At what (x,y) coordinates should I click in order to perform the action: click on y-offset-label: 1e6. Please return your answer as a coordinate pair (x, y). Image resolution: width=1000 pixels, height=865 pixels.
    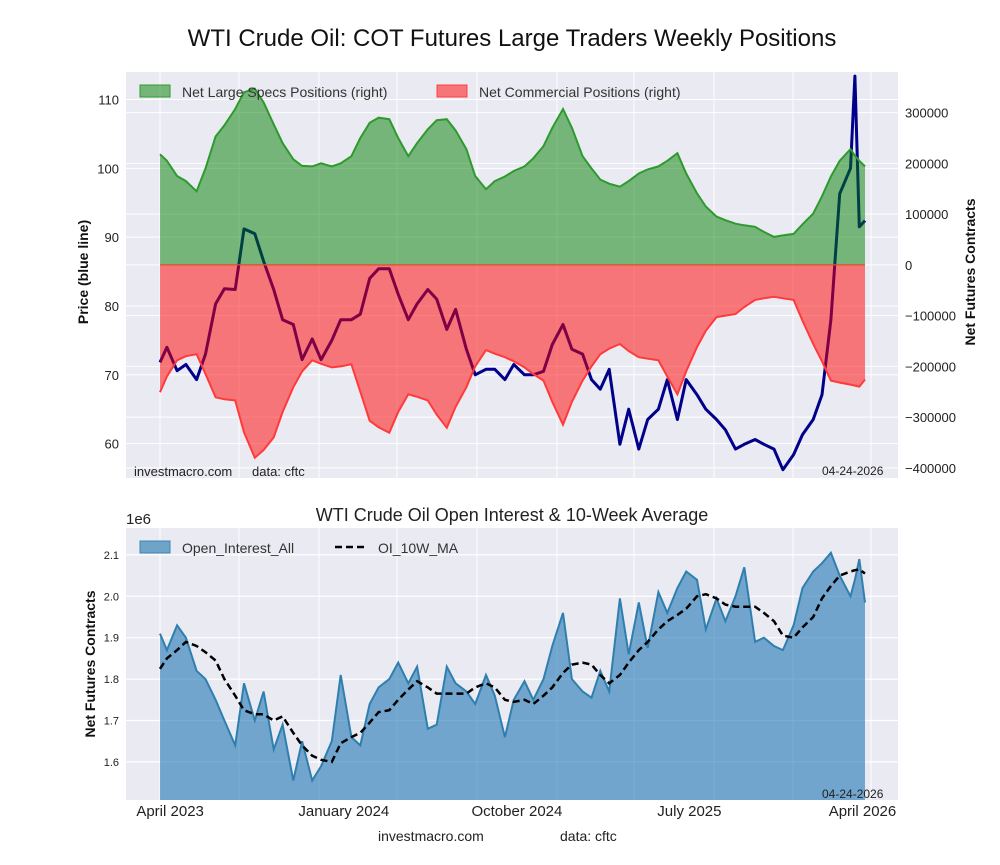
    Looking at the image, I should click on (138, 519).